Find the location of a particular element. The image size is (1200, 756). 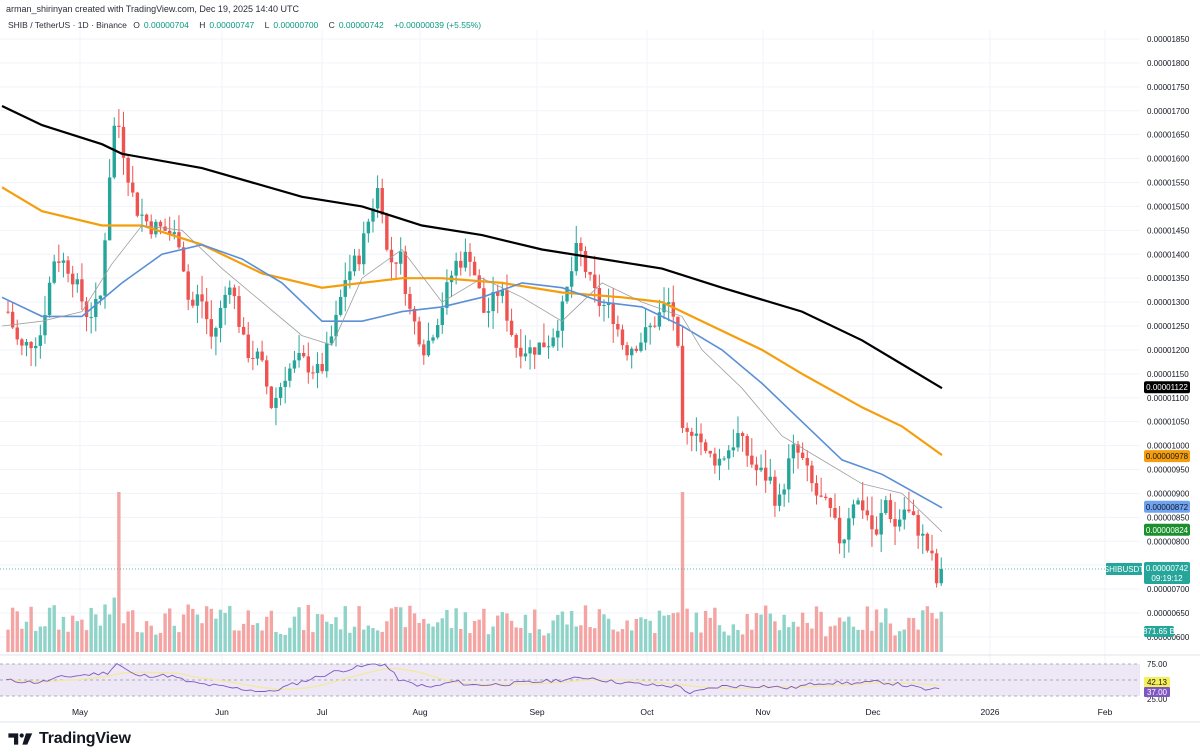

time-tick: Nov is located at coordinates (763, 712).